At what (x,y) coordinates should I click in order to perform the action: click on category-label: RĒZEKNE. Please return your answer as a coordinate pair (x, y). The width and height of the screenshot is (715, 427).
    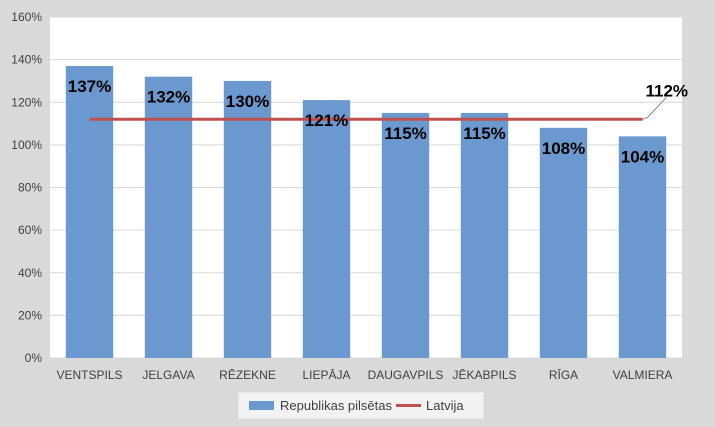
    Looking at the image, I should click on (247, 375).